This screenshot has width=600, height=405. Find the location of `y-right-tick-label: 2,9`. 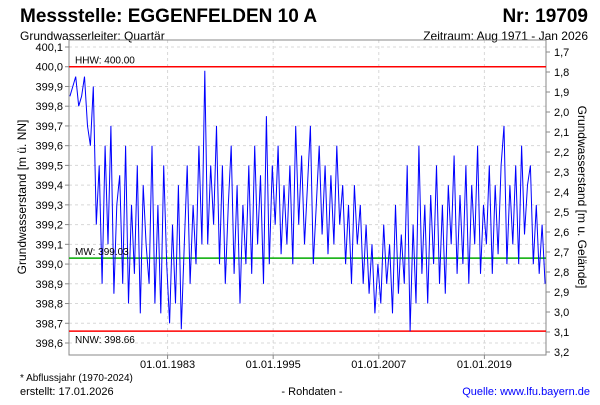

y-right-tick-label: 2,9 is located at coordinates (561, 293).